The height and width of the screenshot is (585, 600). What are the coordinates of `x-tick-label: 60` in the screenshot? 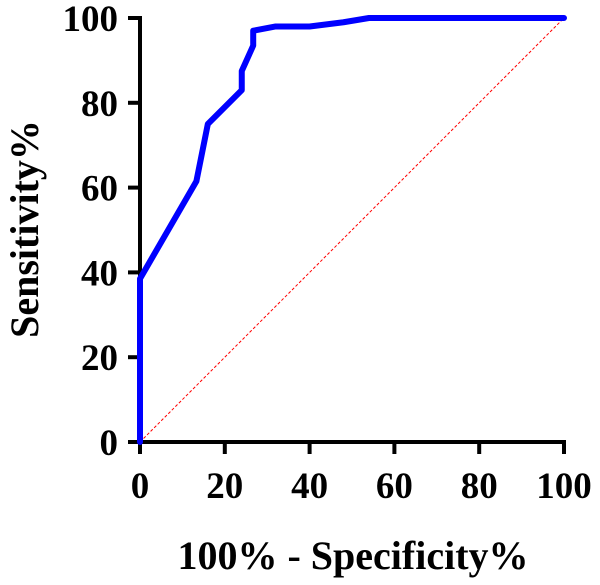 It's located at (394, 486).